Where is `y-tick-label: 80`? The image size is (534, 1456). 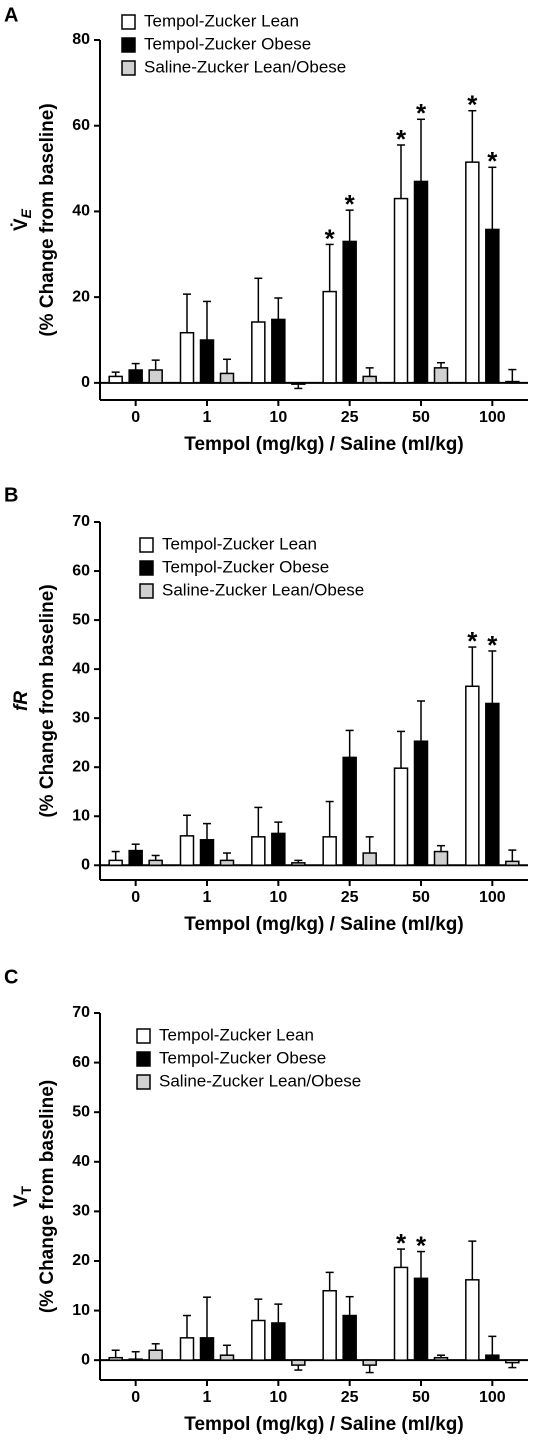 y-tick-label: 80 is located at coordinates (81, 39).